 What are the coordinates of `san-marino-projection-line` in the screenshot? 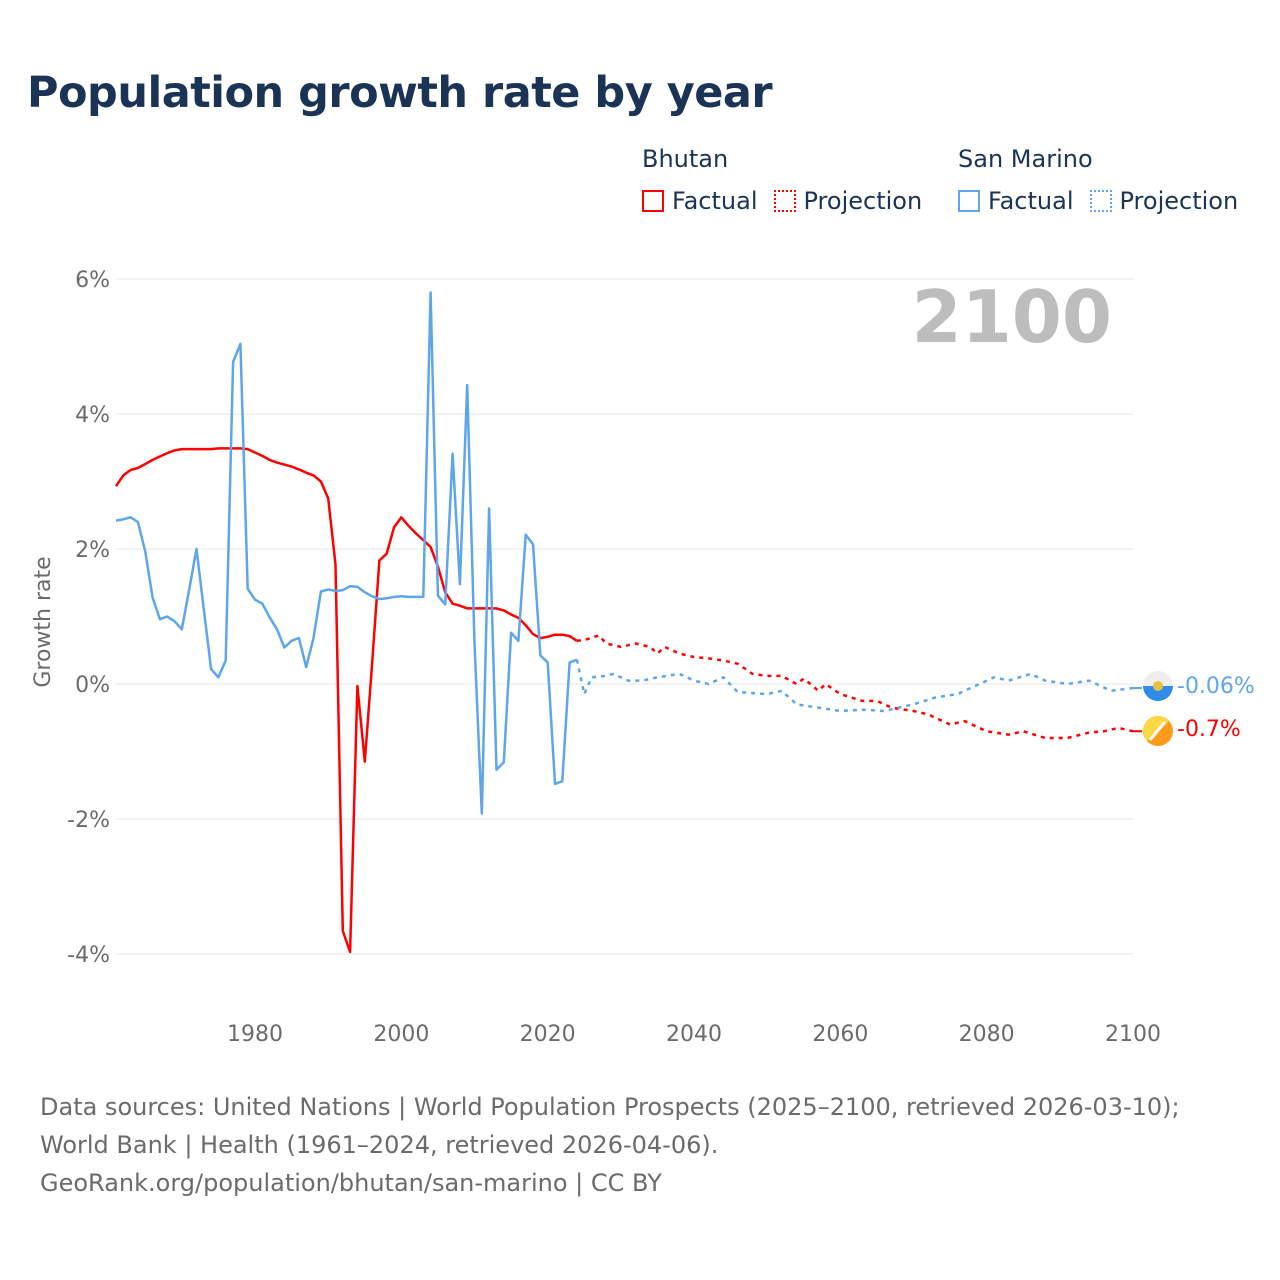 It's located at (854, 686).